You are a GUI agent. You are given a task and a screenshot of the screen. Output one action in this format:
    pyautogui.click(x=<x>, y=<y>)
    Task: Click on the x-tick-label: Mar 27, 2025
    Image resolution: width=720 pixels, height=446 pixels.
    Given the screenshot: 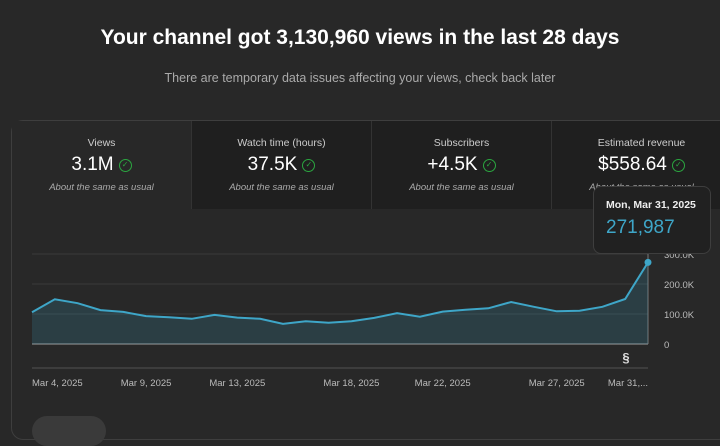 What is the action you would take?
    pyautogui.click(x=557, y=383)
    